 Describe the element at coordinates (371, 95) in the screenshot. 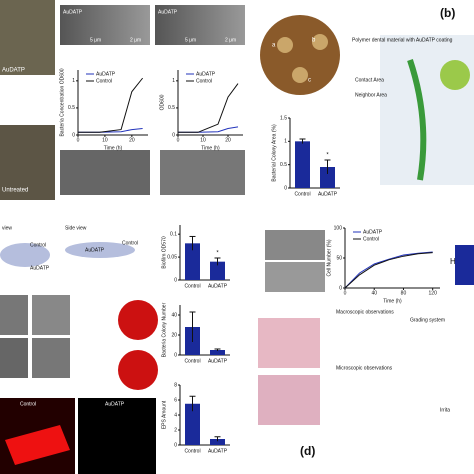

I see `label: Neighbor Area` at that location.